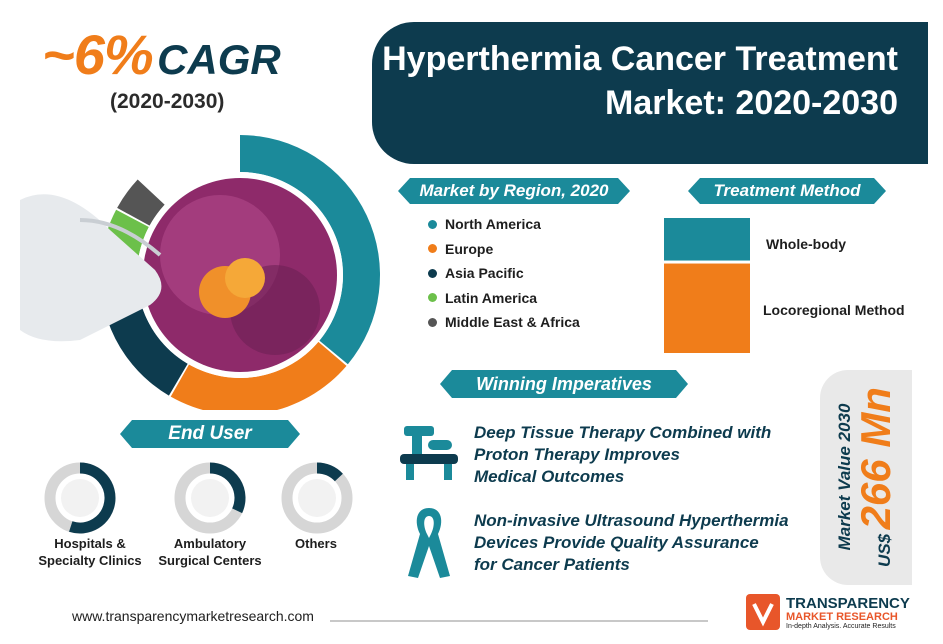 The height and width of the screenshot is (644, 943). Describe the element at coordinates (875, 458) in the screenshot. I see `market-value-amount: 266 Mn` at that location.